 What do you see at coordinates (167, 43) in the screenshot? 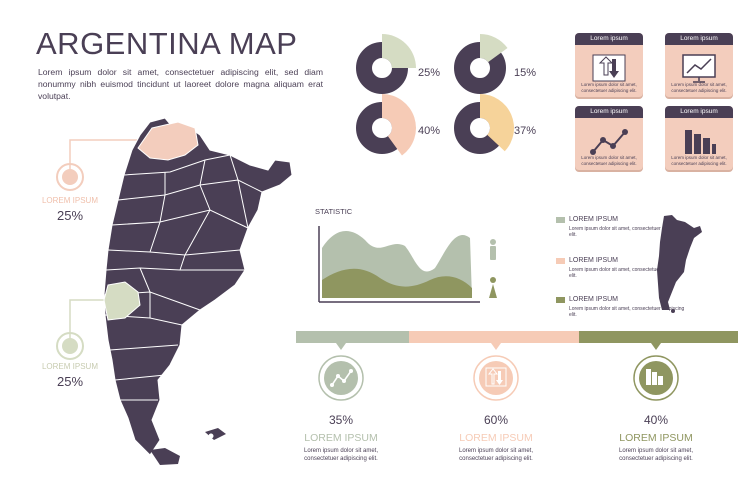
I see `page-title: ARGENTINA MAP` at bounding box center [167, 43].